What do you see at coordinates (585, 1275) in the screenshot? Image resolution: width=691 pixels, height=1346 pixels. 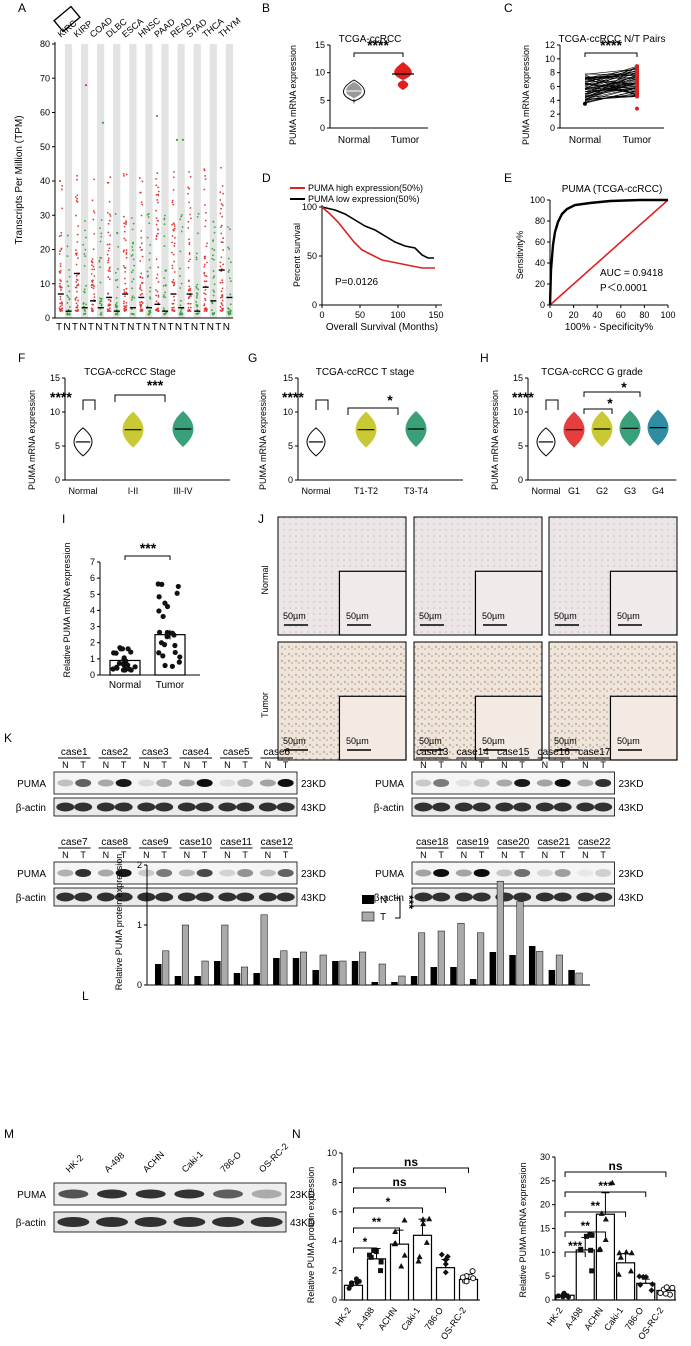 I see `bar` at bounding box center [585, 1275].